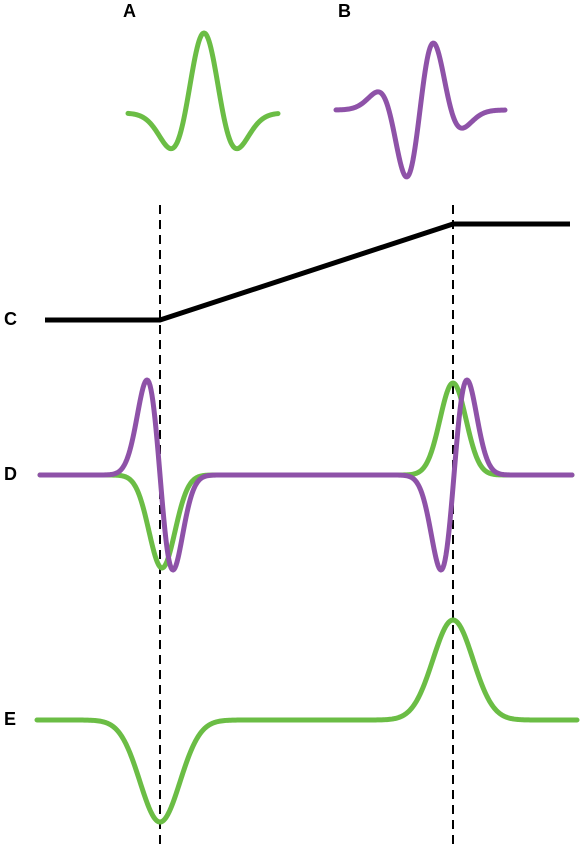 This screenshot has width=581, height=850. I want to click on ramp-line, so click(307, 272).